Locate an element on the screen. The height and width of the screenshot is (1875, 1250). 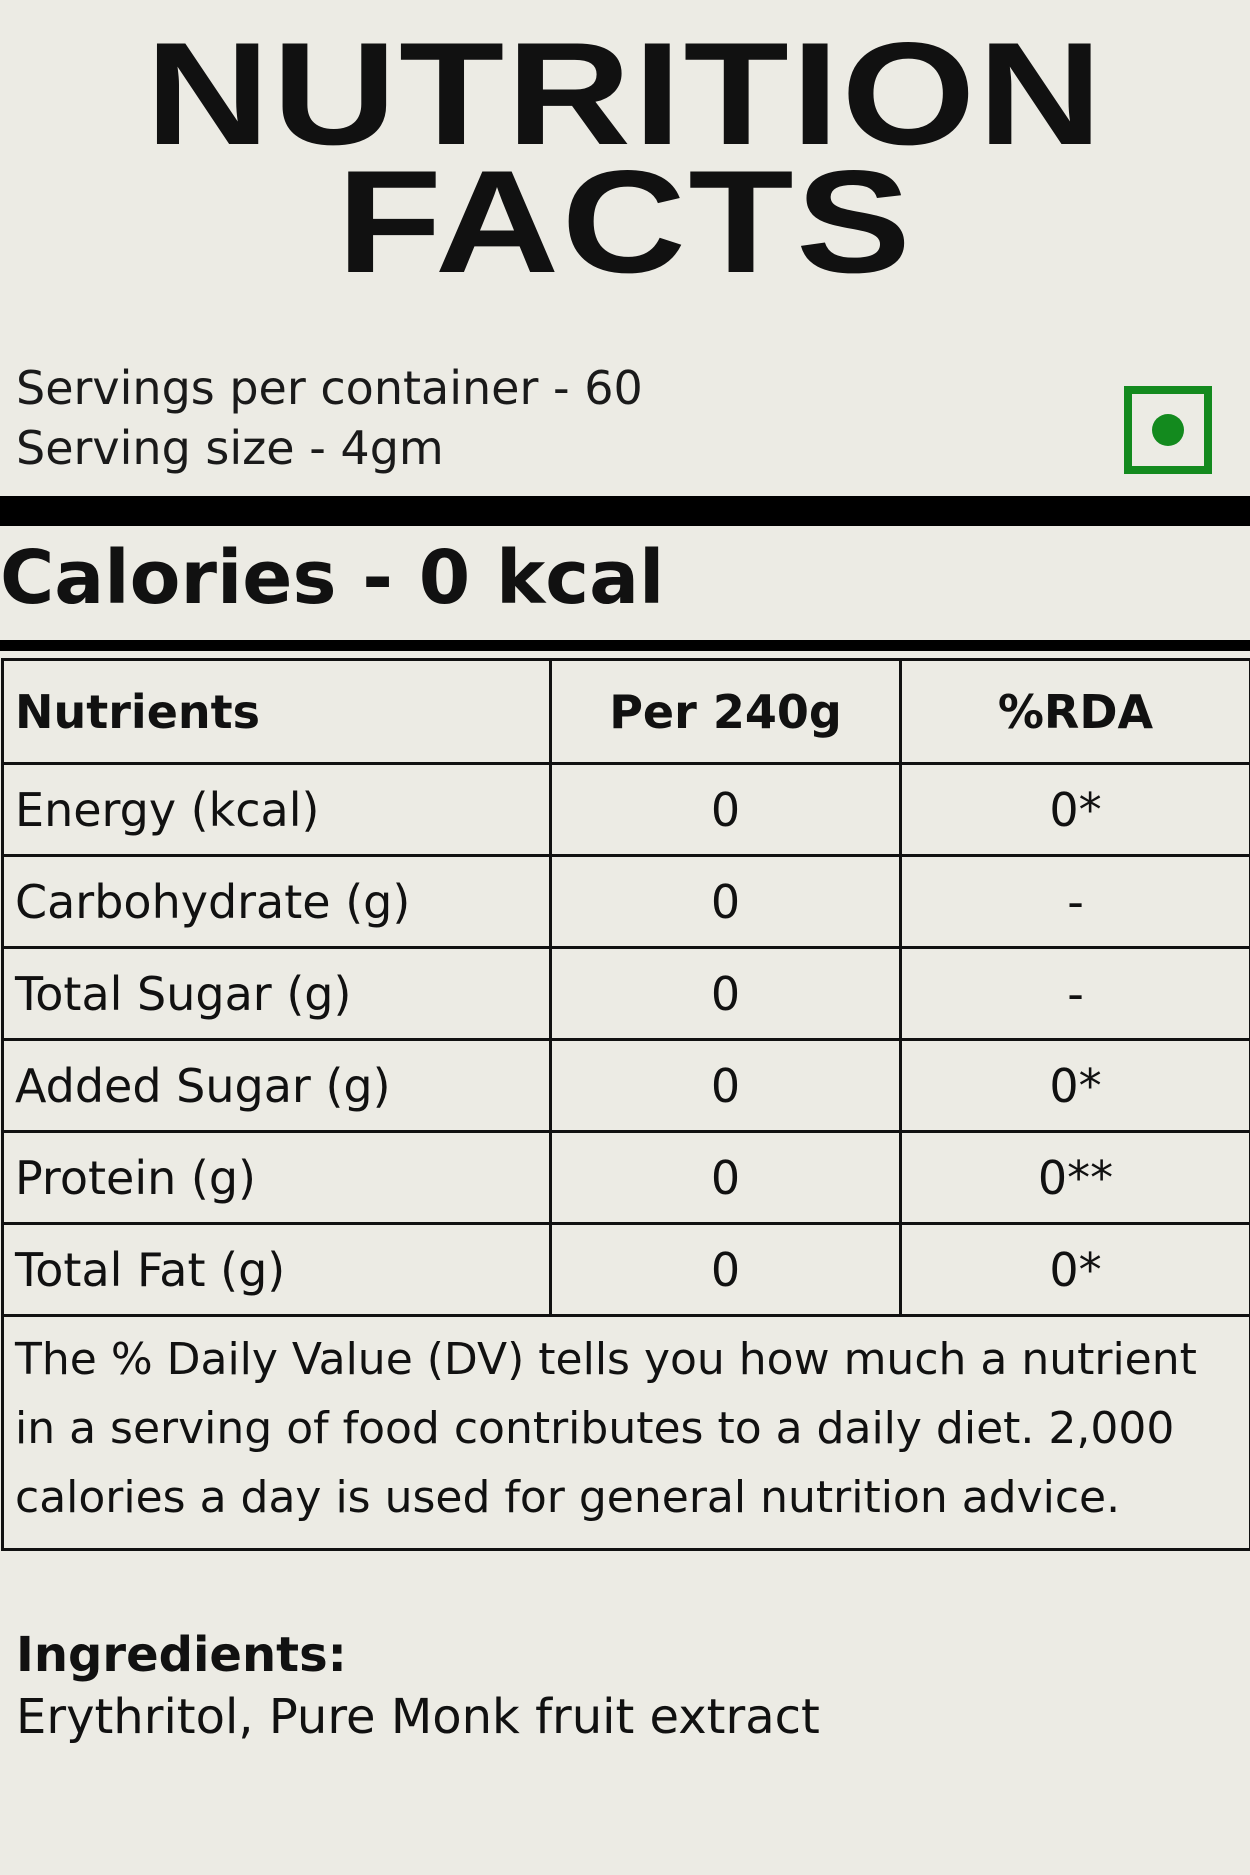
table-row: Added Sugar (g) 0 0* is located at coordinates (625, 1085).